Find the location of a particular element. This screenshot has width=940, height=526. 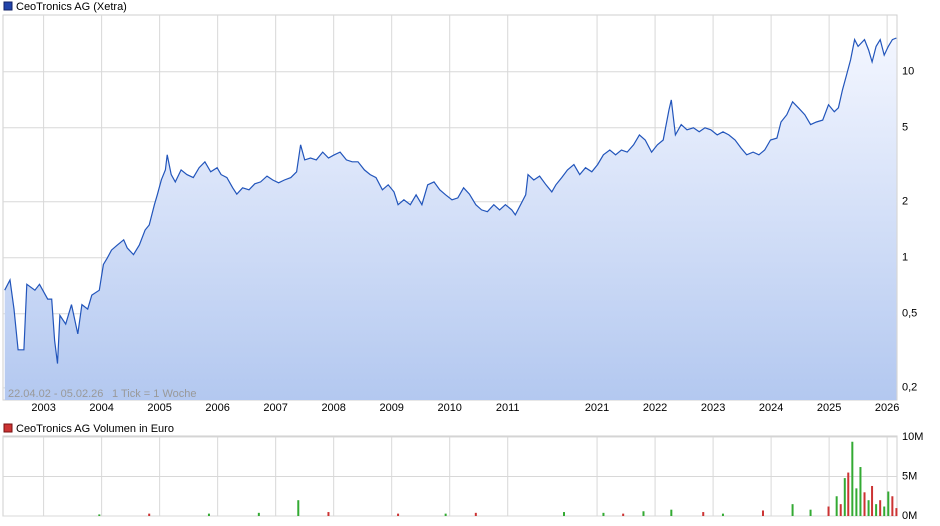

y-tick-label: 2 is located at coordinates (905, 202).